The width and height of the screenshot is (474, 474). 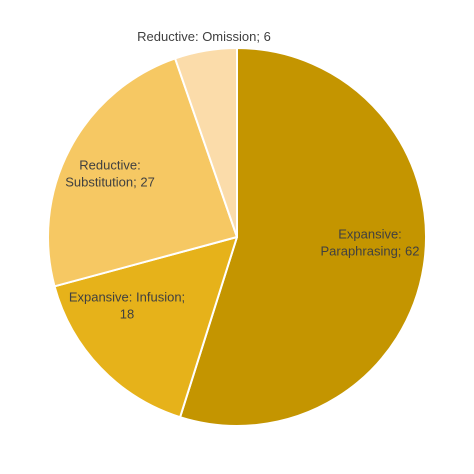 What do you see at coordinates (369, 243) in the screenshot?
I see `data-label-expansive-paraphrasing: Expansive: Paraphrasing; 62` at bounding box center [369, 243].